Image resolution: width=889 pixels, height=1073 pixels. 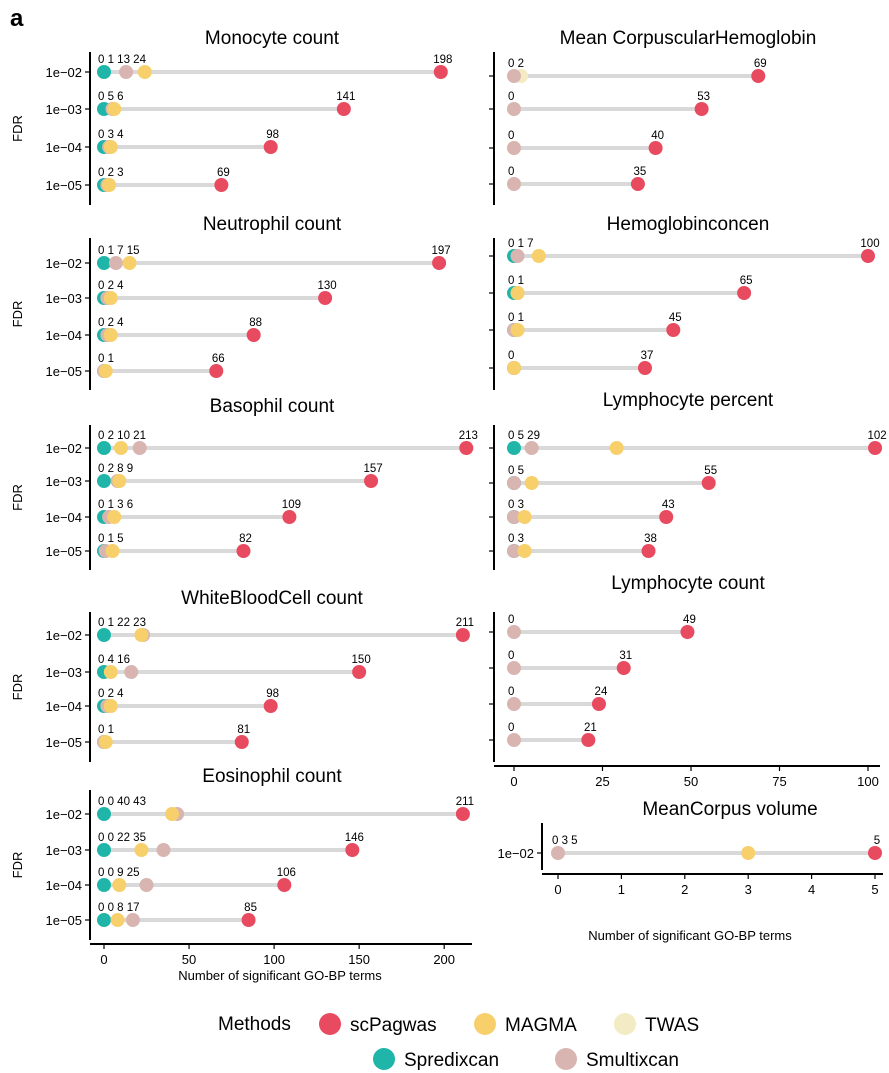 What do you see at coordinates (684, 889) in the screenshot?
I see `x-tick-label: 2` at bounding box center [684, 889].